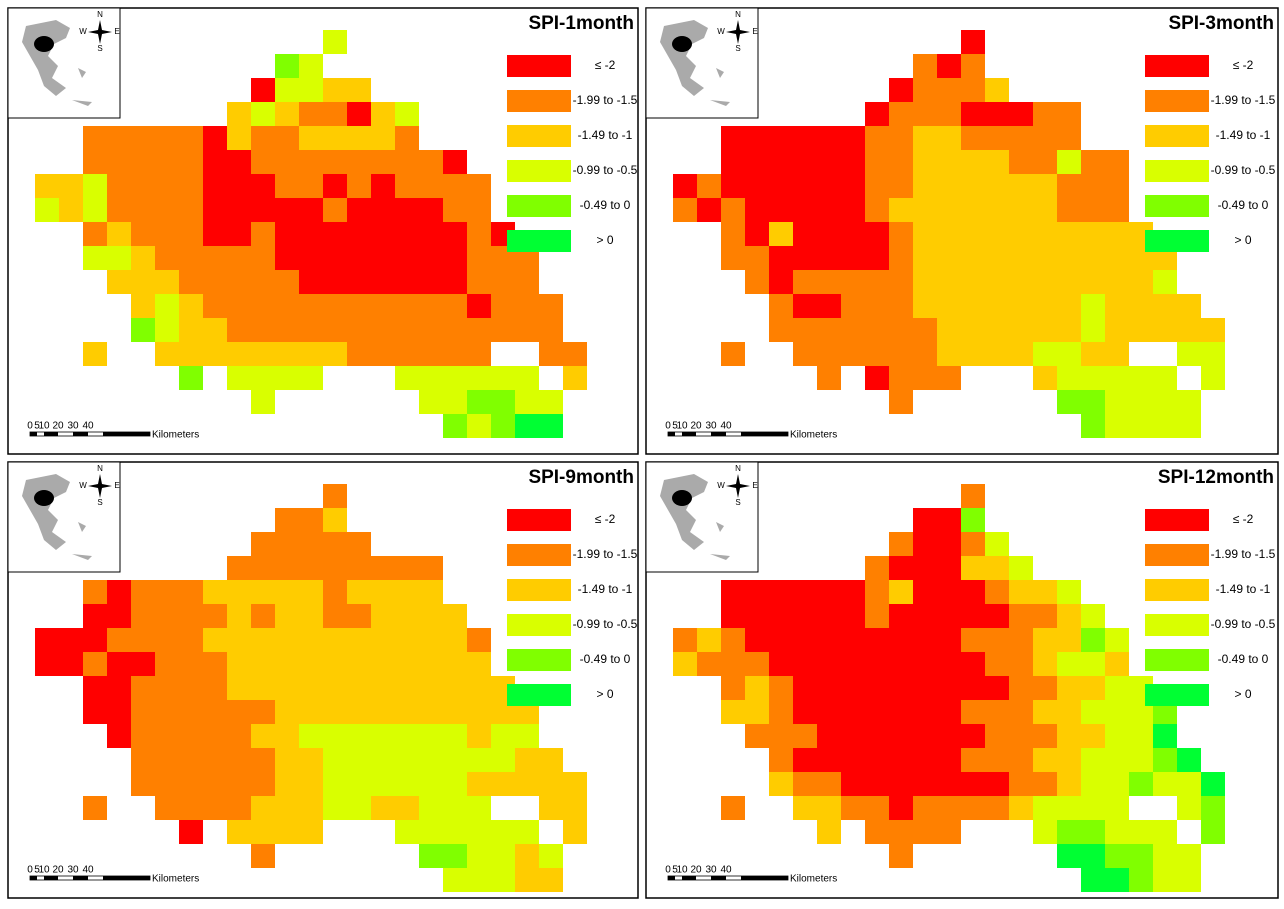  What do you see at coordinates (721, 485) in the screenshot?
I see `compass-w: W` at bounding box center [721, 485].